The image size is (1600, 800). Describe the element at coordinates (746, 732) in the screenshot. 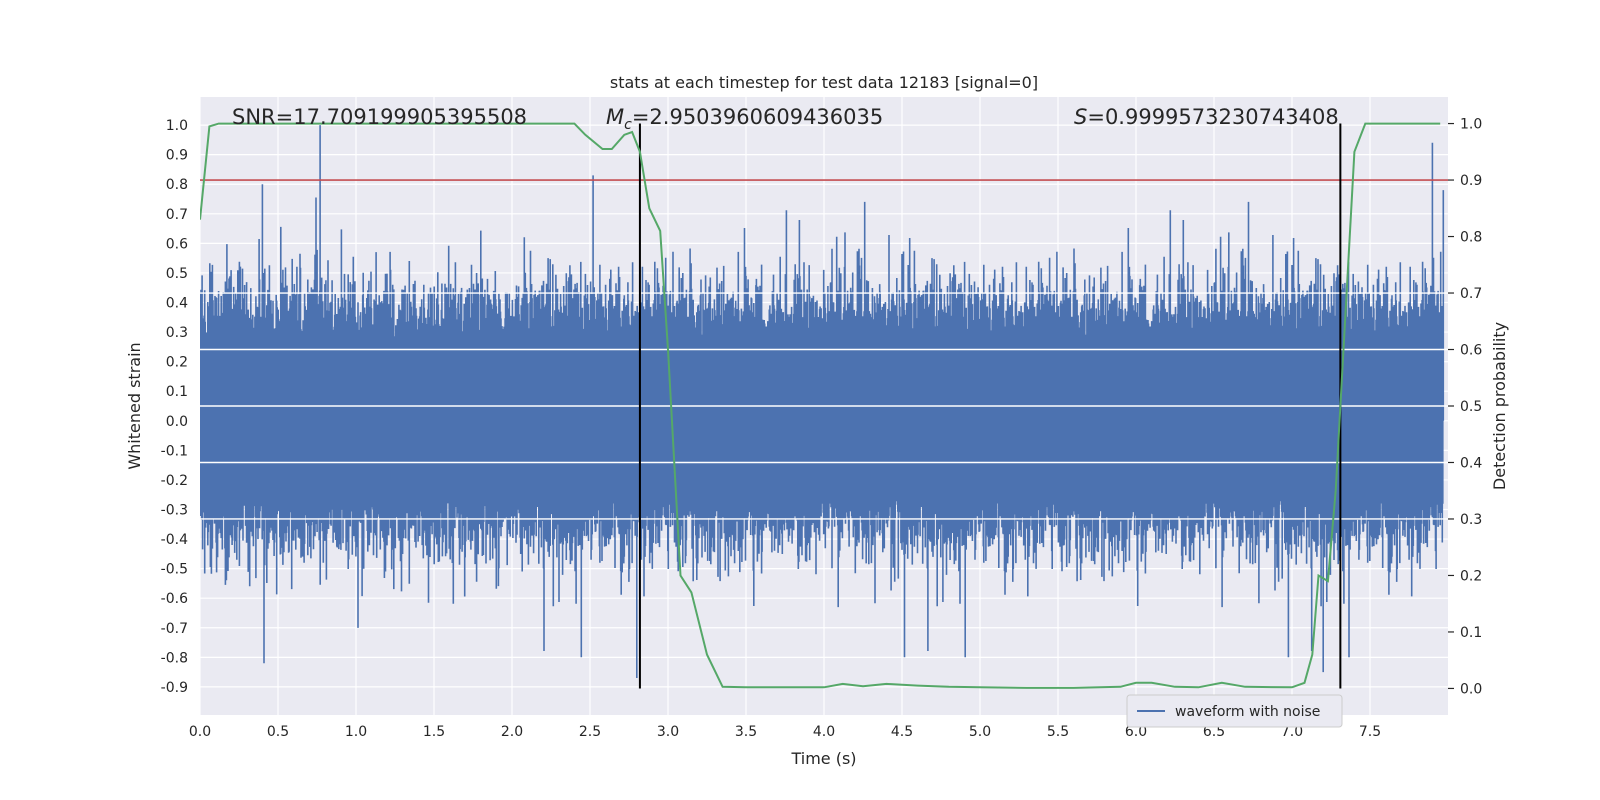

I see `x-tick-label: 3.5` at that location.